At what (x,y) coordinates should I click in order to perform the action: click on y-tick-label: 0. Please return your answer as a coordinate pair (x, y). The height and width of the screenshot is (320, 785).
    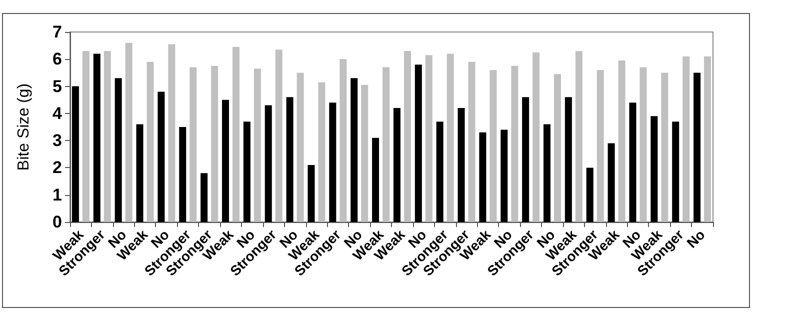
    Looking at the image, I should click on (57, 222).